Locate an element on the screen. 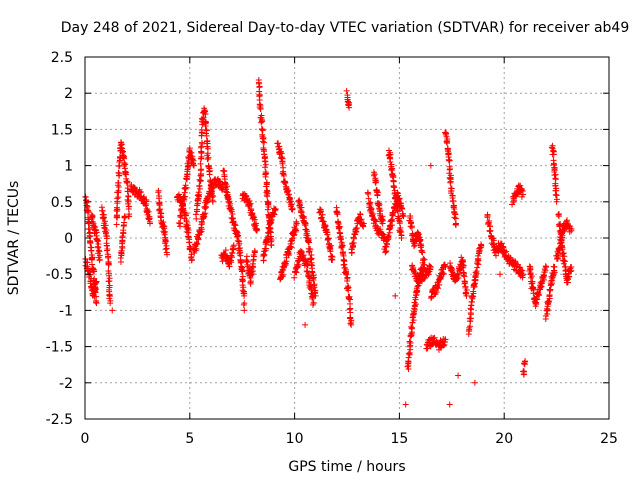  y-tick-label: -1.5 is located at coordinates (59, 348).